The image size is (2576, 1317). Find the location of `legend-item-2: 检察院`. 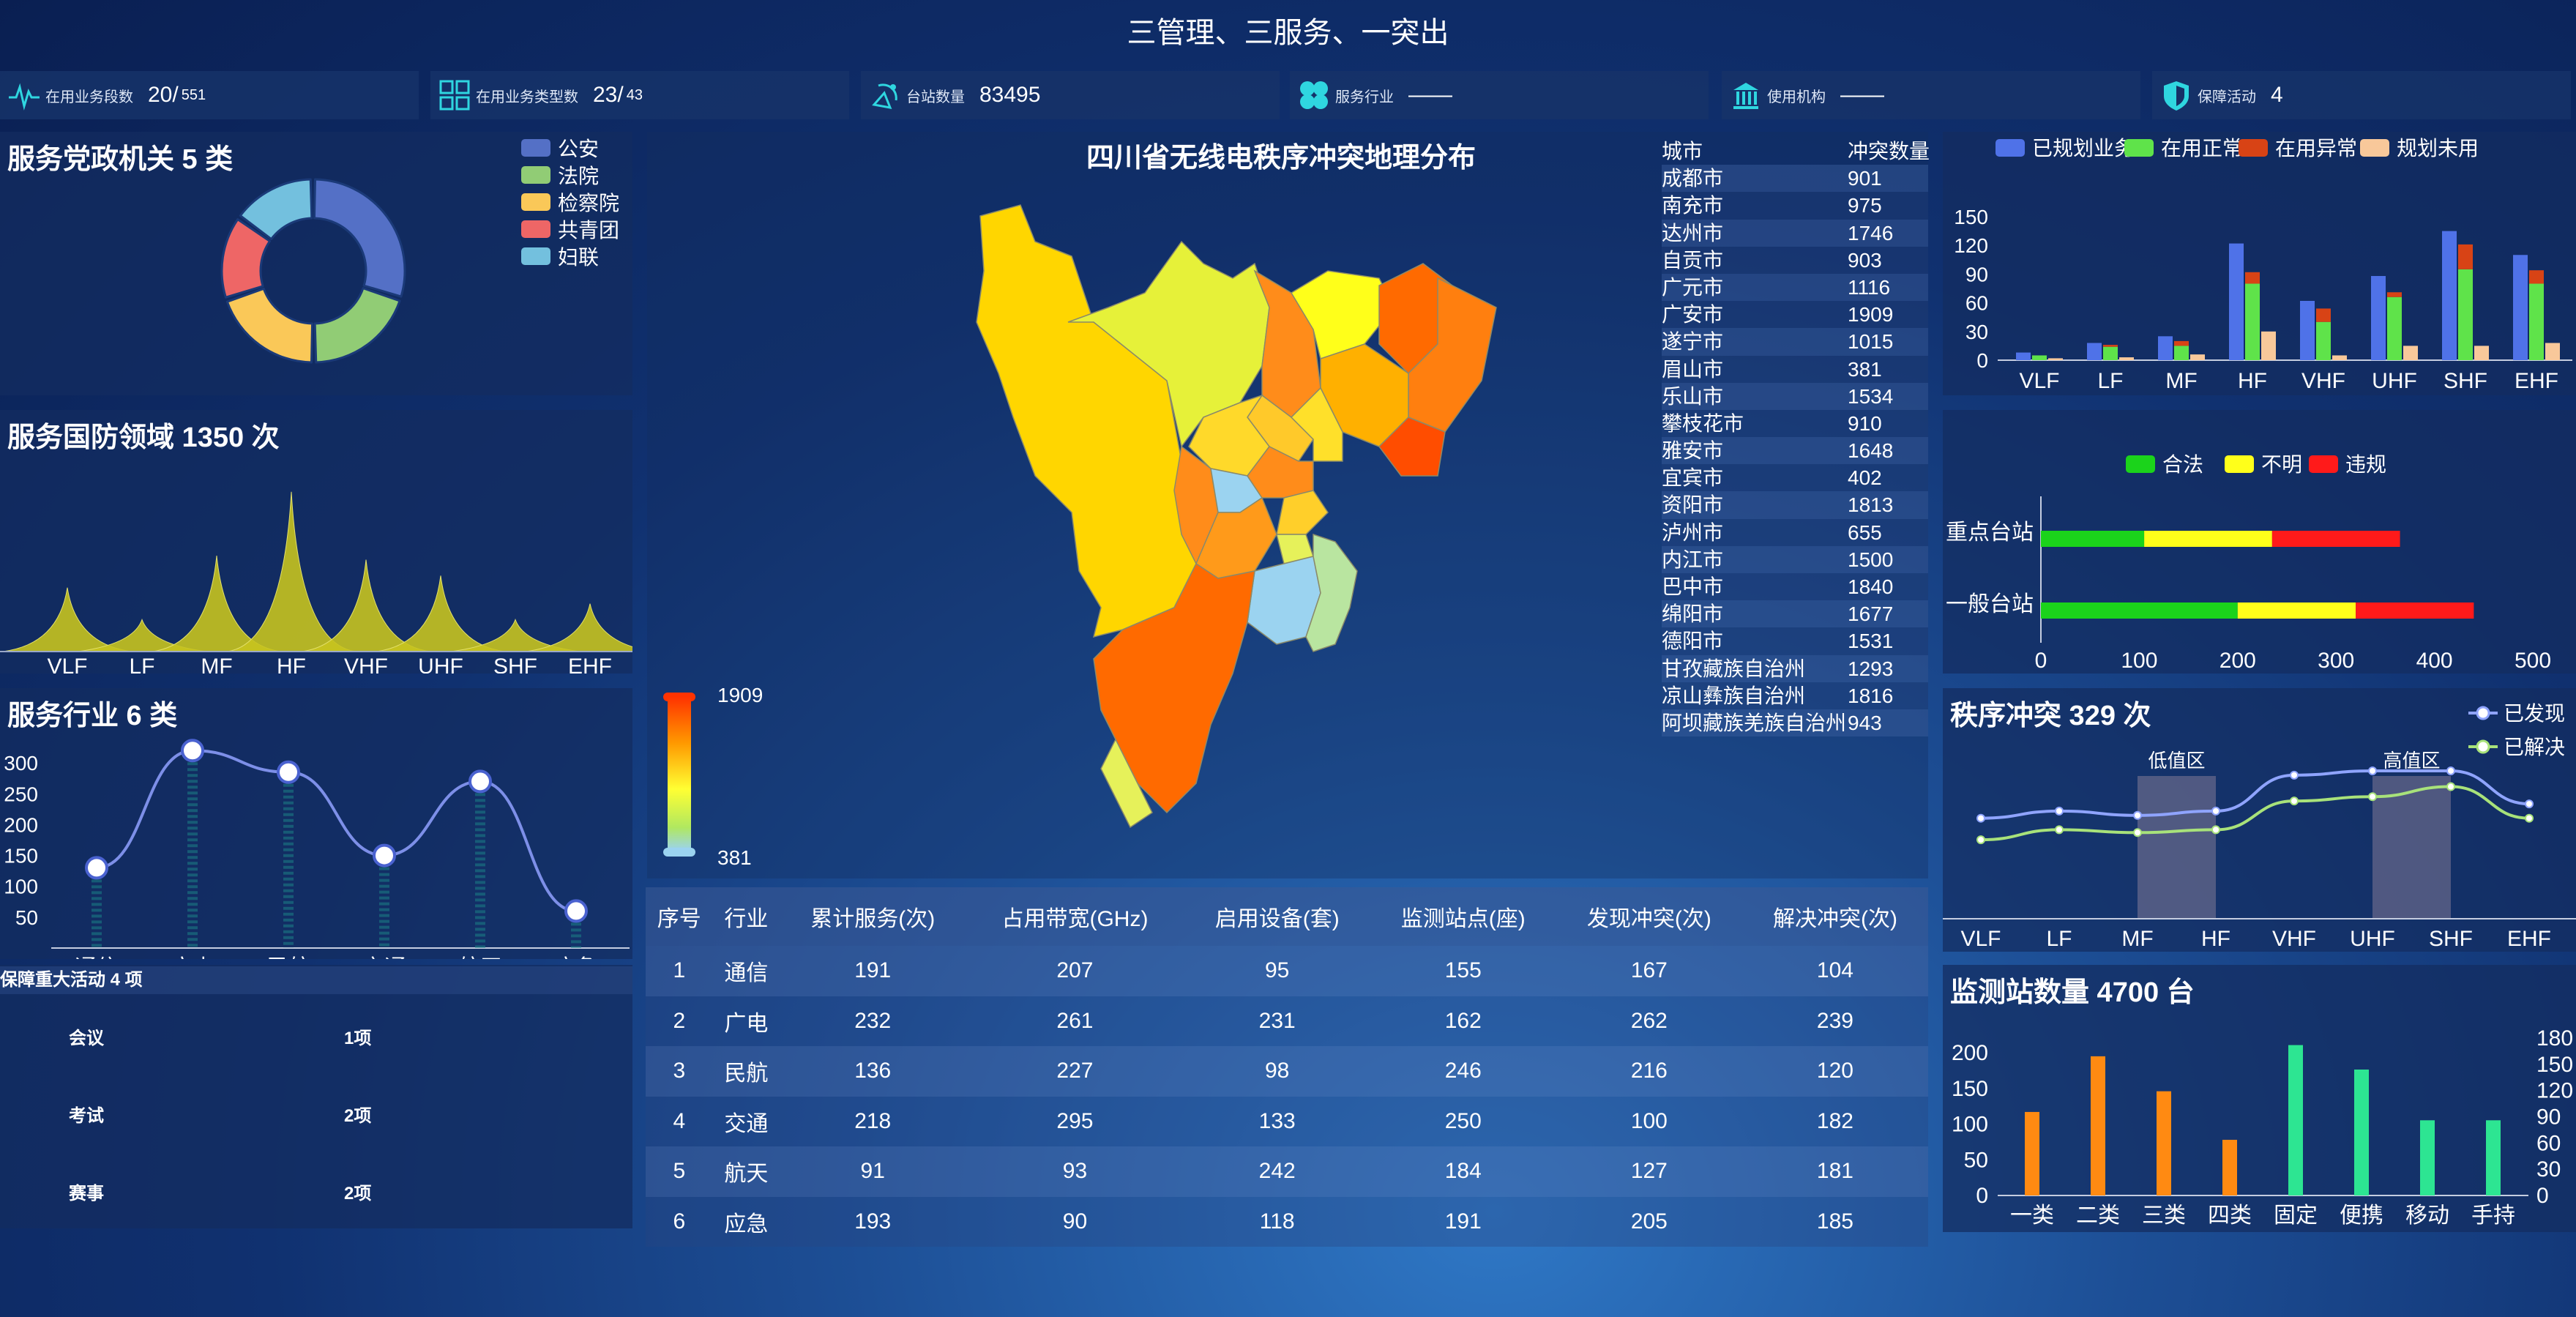

legend-item-2: 检察院 is located at coordinates (570, 202).